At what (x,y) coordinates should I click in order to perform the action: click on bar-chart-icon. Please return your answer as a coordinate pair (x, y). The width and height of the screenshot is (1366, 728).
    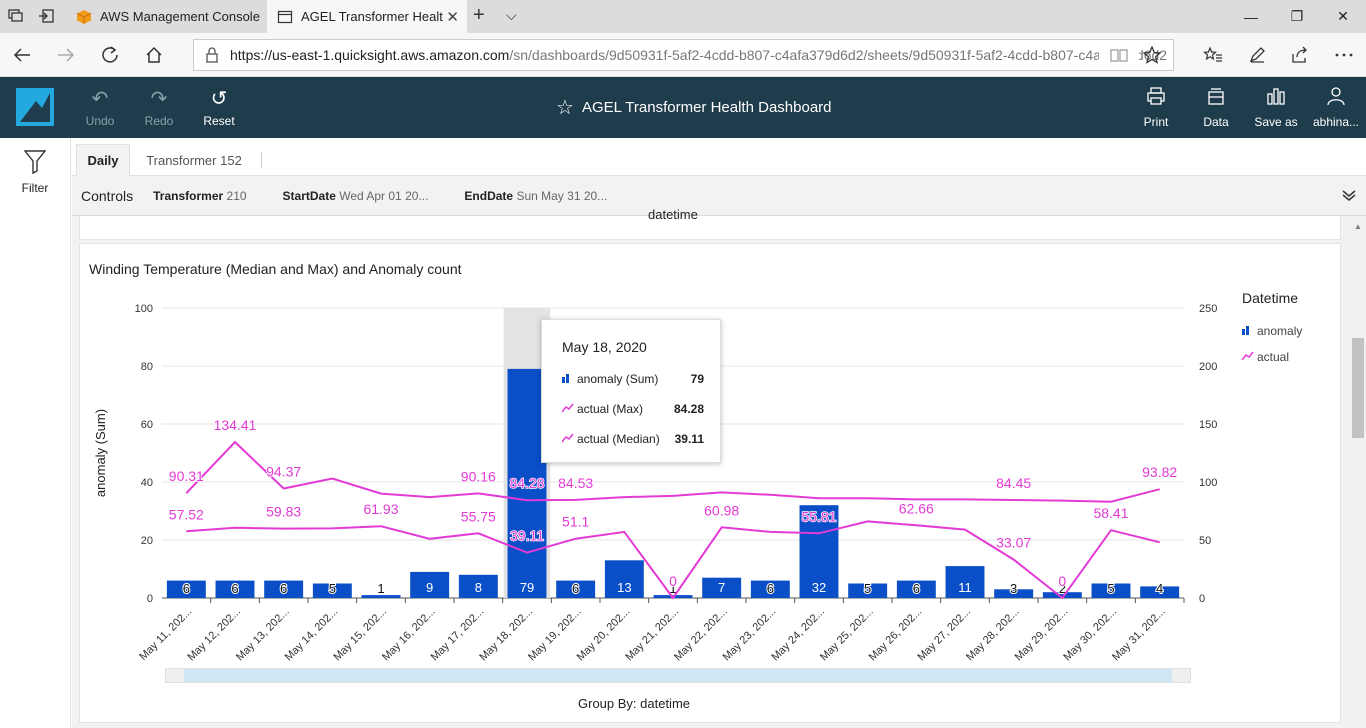
    Looking at the image, I should click on (1276, 98).